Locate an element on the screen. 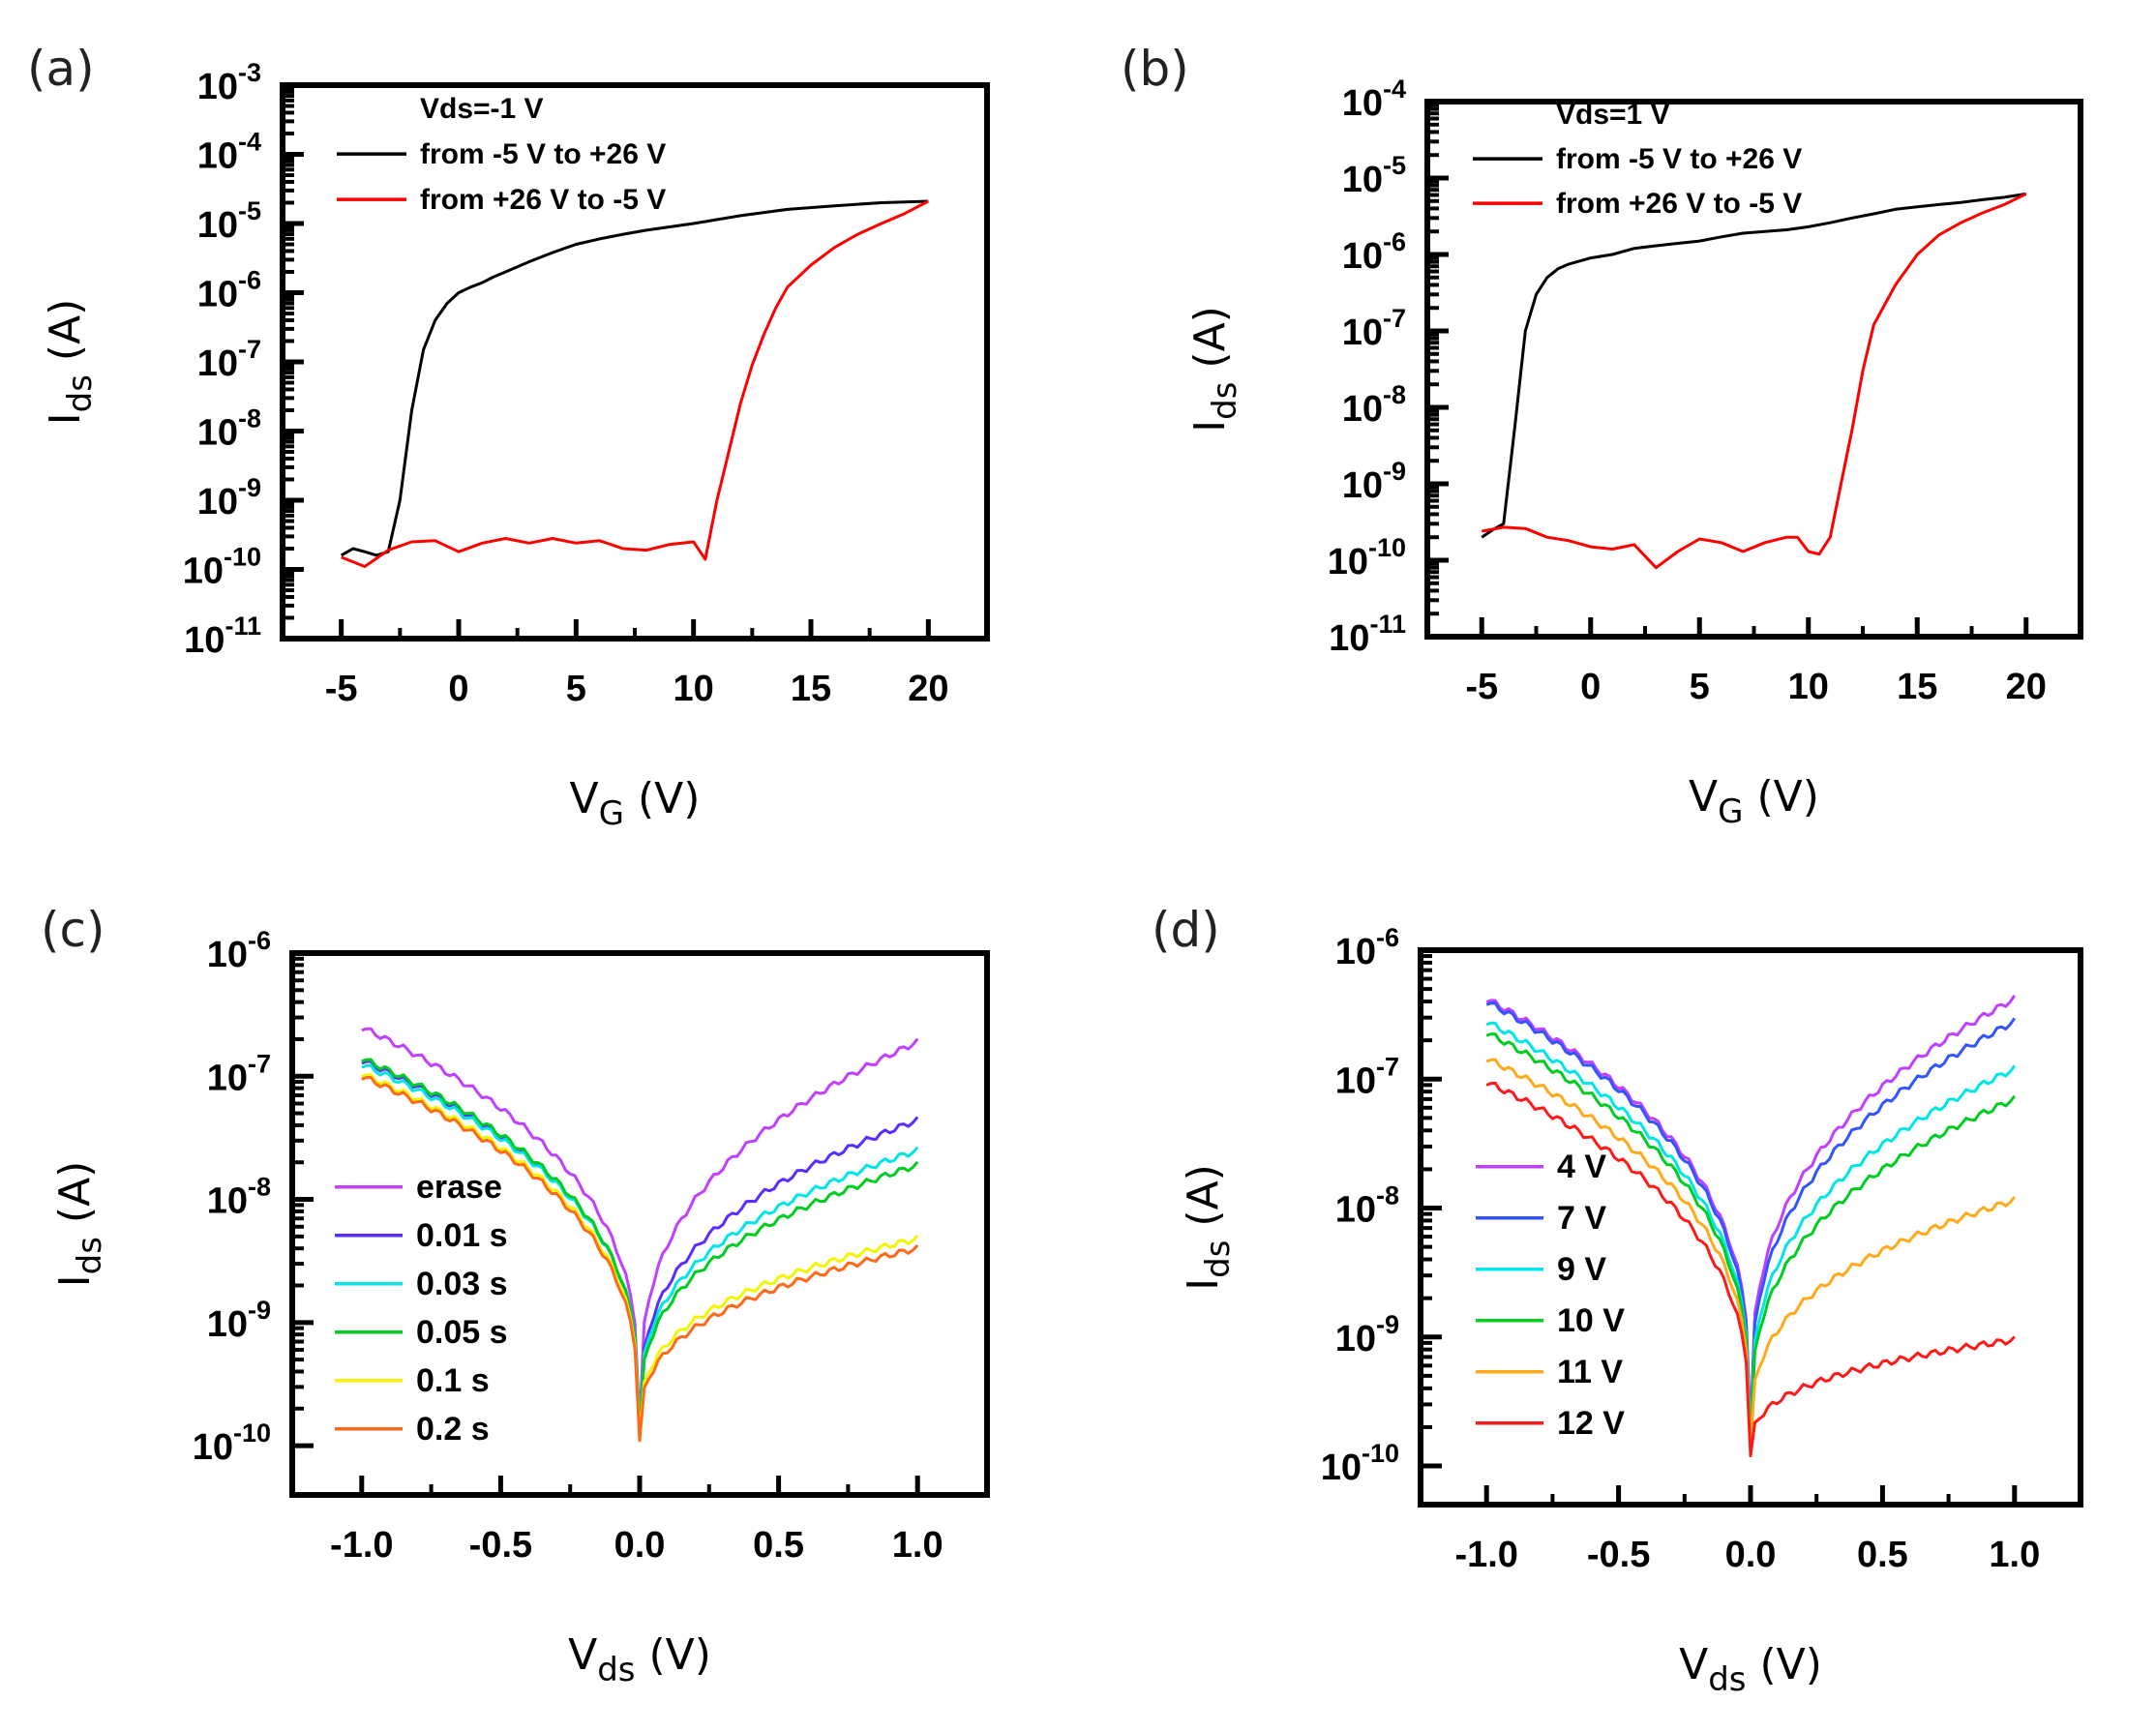 The width and height of the screenshot is (2156, 1732). panel-label-d: (d) is located at coordinates (1186, 930).